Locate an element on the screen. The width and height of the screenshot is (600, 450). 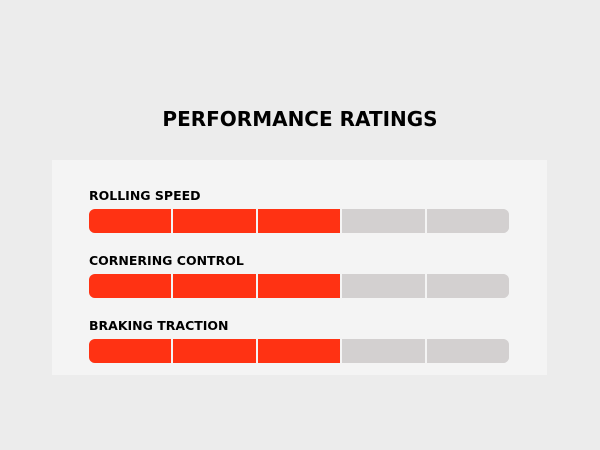
rating-label: BRAKING TRACTION is located at coordinates (159, 325).